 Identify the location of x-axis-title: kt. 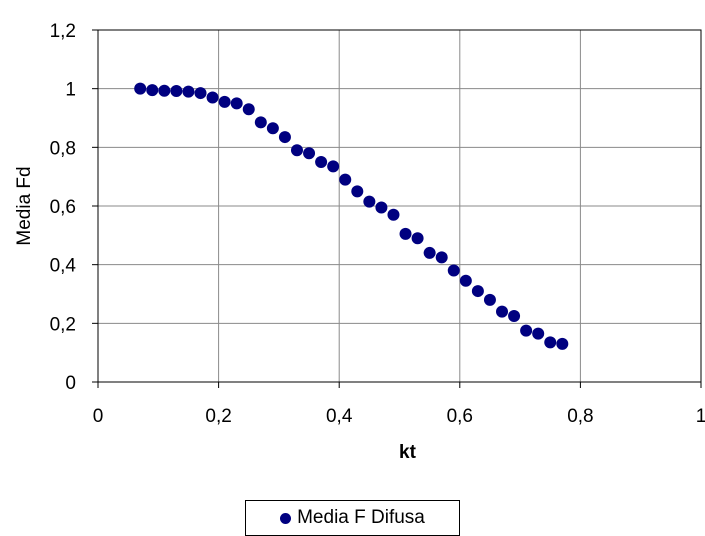
(408, 452).